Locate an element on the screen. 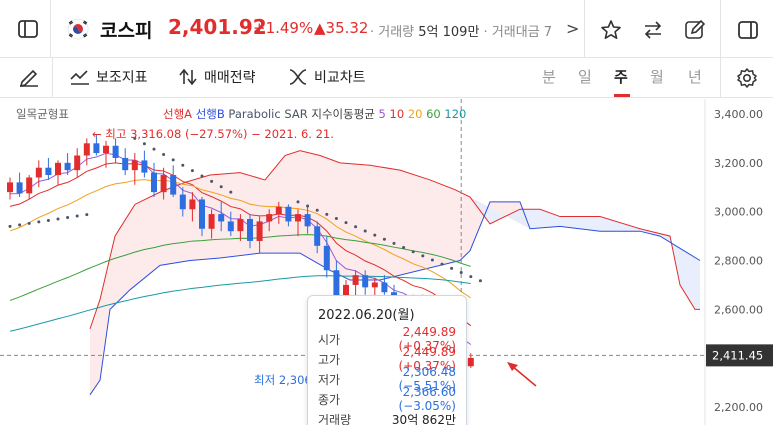 The image size is (773, 425). korea-flag-icon is located at coordinates (78, 29).